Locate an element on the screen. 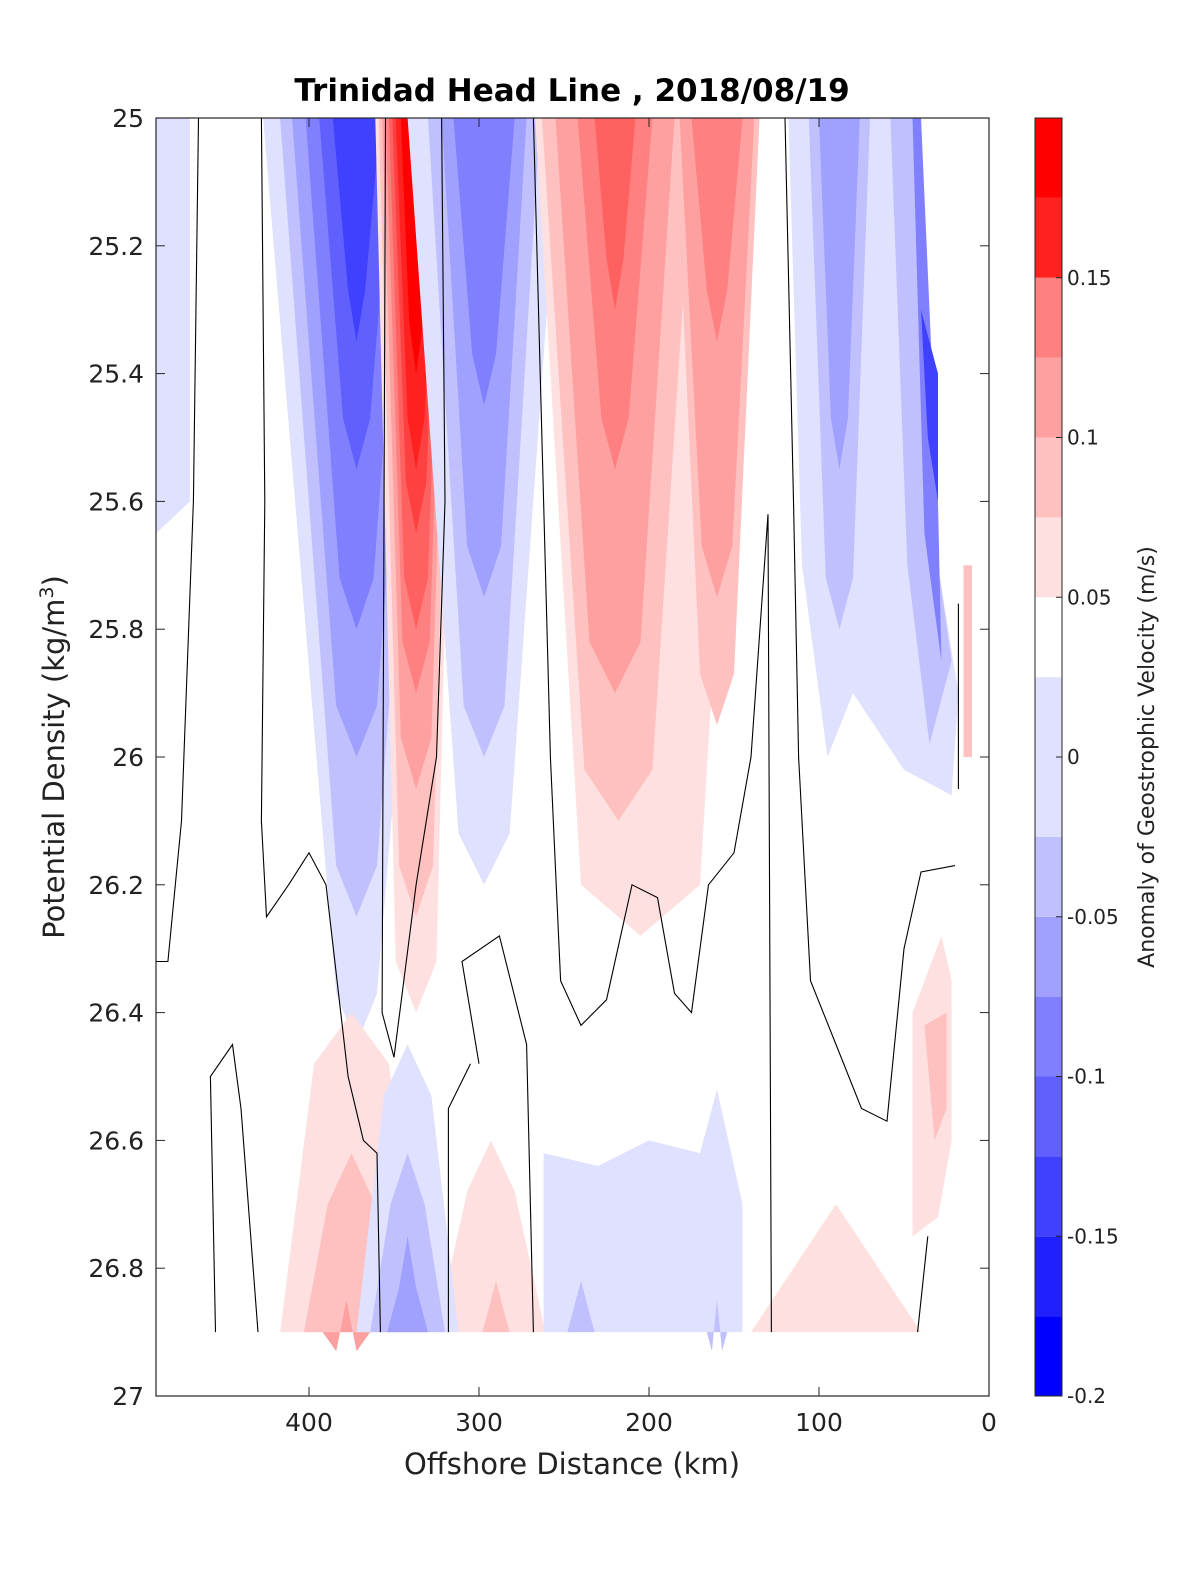  colorbar-tick-label: -0.2 is located at coordinates (1086, 1396).